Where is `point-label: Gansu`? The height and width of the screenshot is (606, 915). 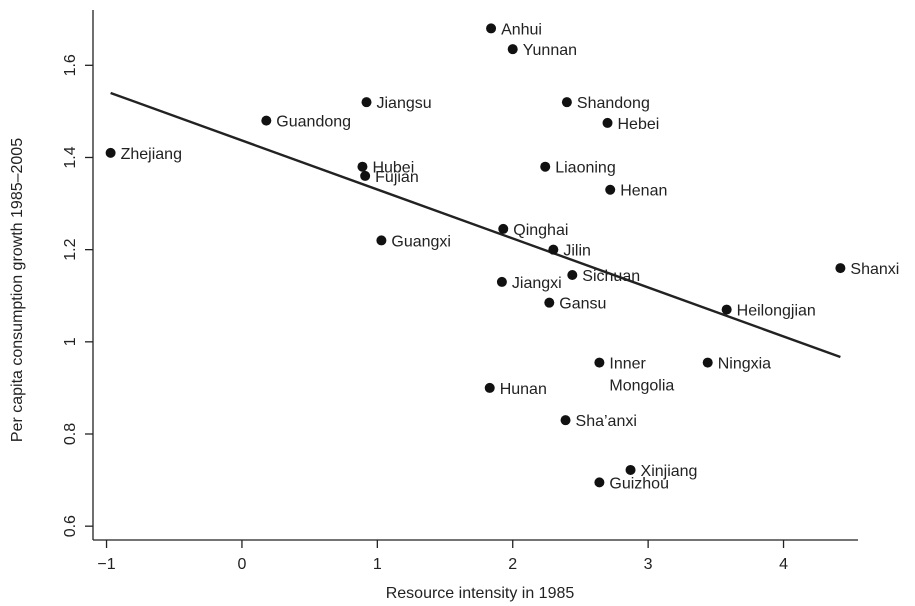
point-label: Gansu is located at coordinates (582, 304).